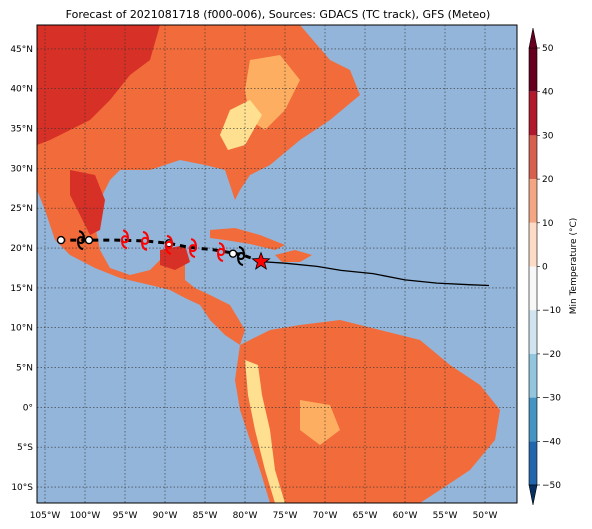 The width and height of the screenshot is (592, 529). Describe the element at coordinates (21, 249) in the screenshot. I see `lat-tick-label: 20°N` at that location.